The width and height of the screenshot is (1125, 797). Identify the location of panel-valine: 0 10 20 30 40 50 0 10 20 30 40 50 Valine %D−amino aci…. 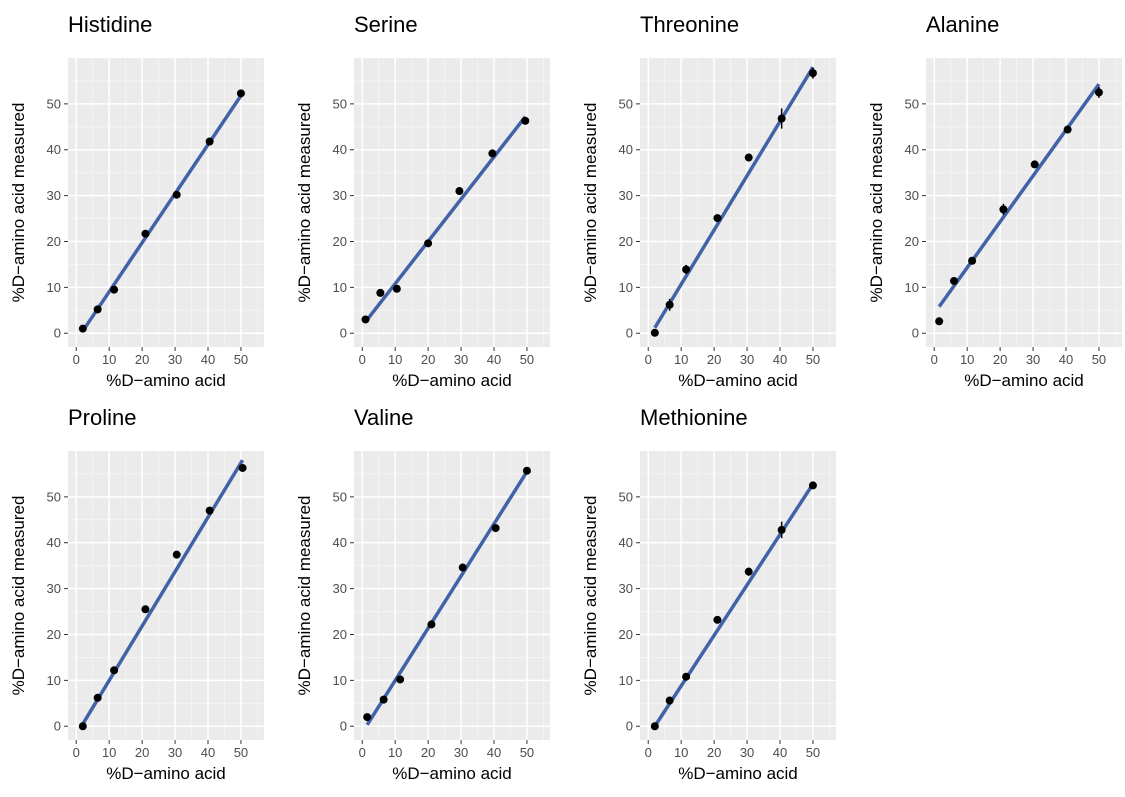
(422, 594).